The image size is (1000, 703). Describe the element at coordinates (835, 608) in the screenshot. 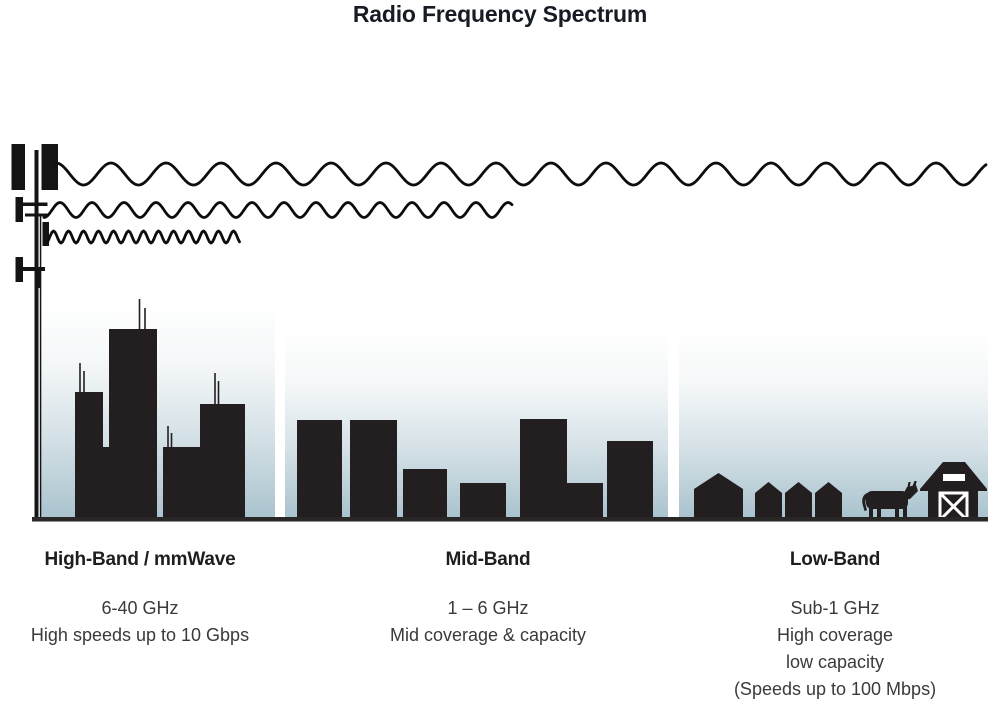

I see `band-info-line: Sub-1 GHz` at that location.